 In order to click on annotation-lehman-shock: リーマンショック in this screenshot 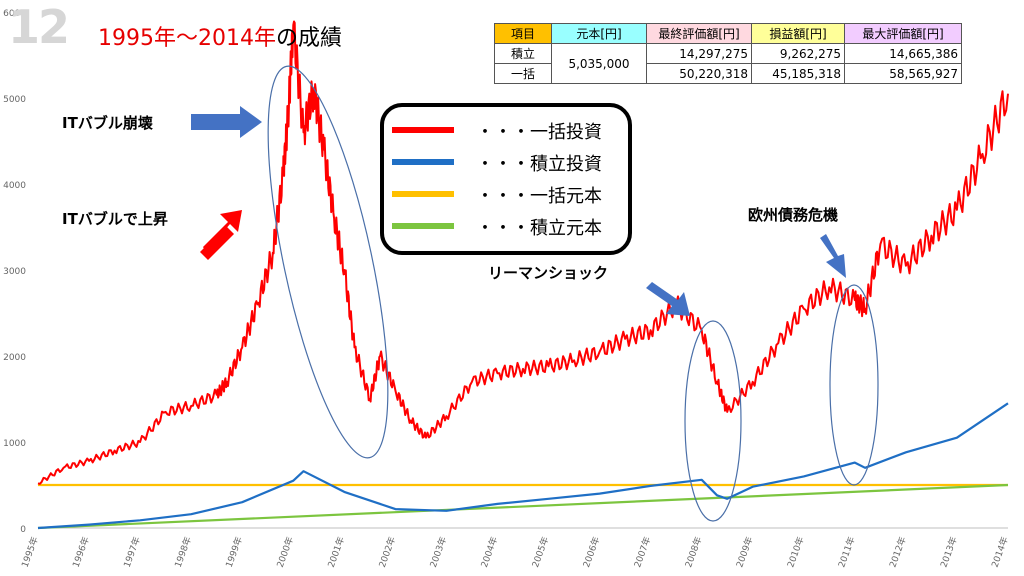, I will do `click(548, 273)`.